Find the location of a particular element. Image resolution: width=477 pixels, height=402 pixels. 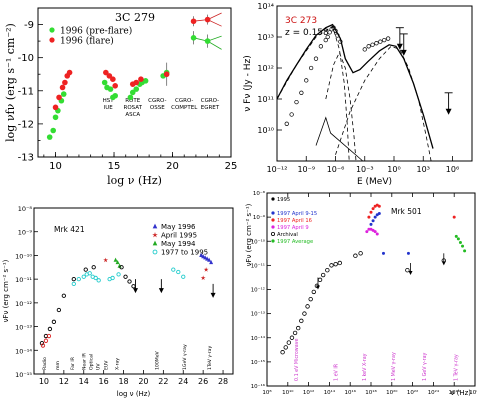

p4-y-tick-label: 10⁻¹⁰ is located at coordinates (258, 241).